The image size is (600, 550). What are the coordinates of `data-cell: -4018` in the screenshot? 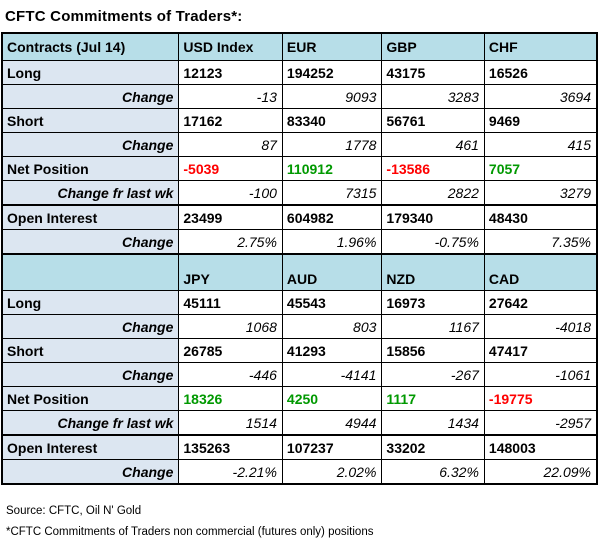 It's located at (540, 326).